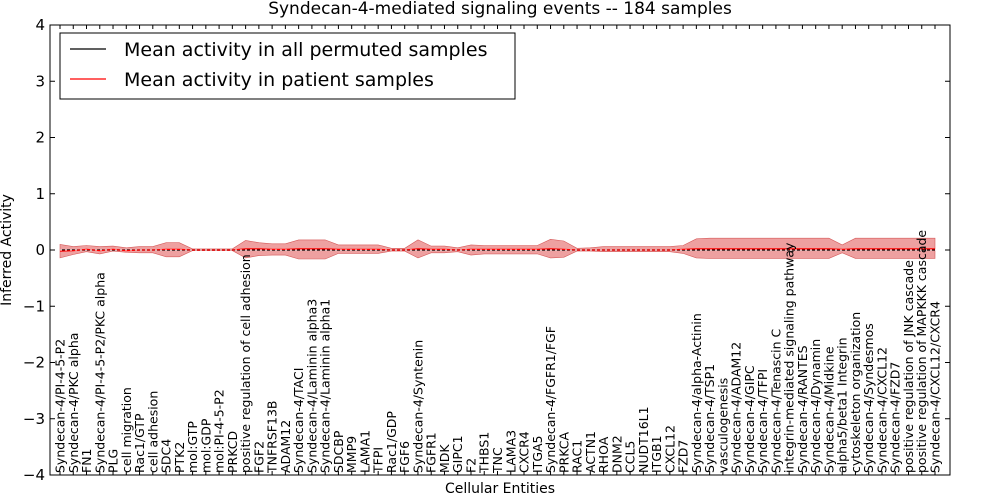 Image resolution: width=1000 pixels, height=504 pixels. What do you see at coordinates (40, 138) in the screenshot?
I see `y-tick-label: 2` at bounding box center [40, 138].